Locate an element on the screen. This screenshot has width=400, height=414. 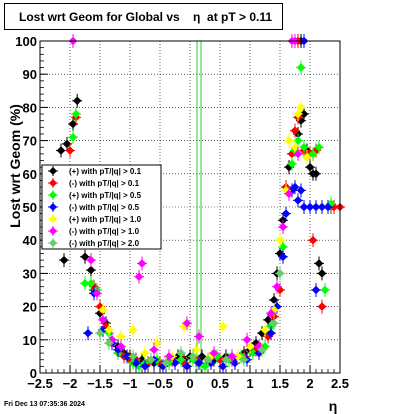
legend-entry: (-) with pT/|q| > 2.0 is located at coordinates (104, 243).